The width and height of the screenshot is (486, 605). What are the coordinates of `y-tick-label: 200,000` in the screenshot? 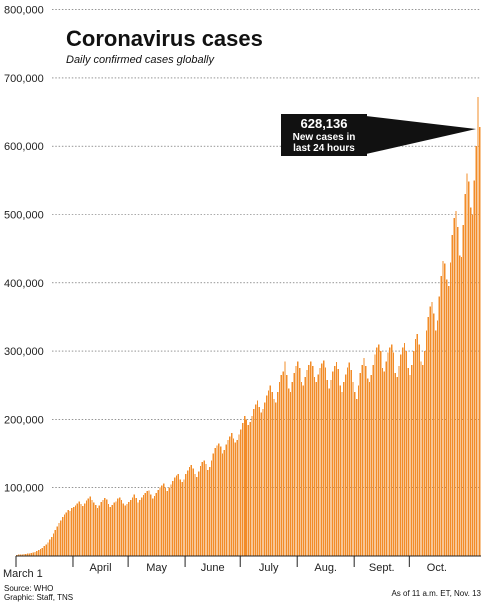 It's located at (24, 420).